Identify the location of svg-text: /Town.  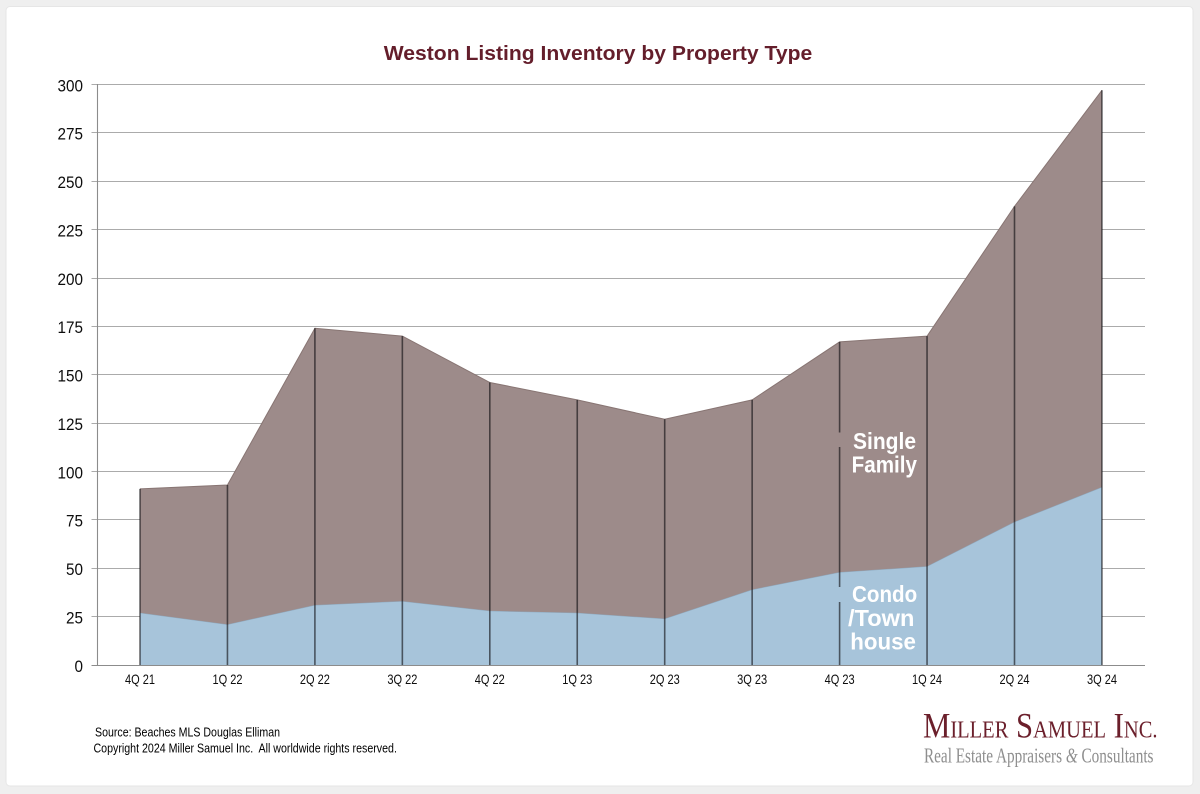
(881, 618).